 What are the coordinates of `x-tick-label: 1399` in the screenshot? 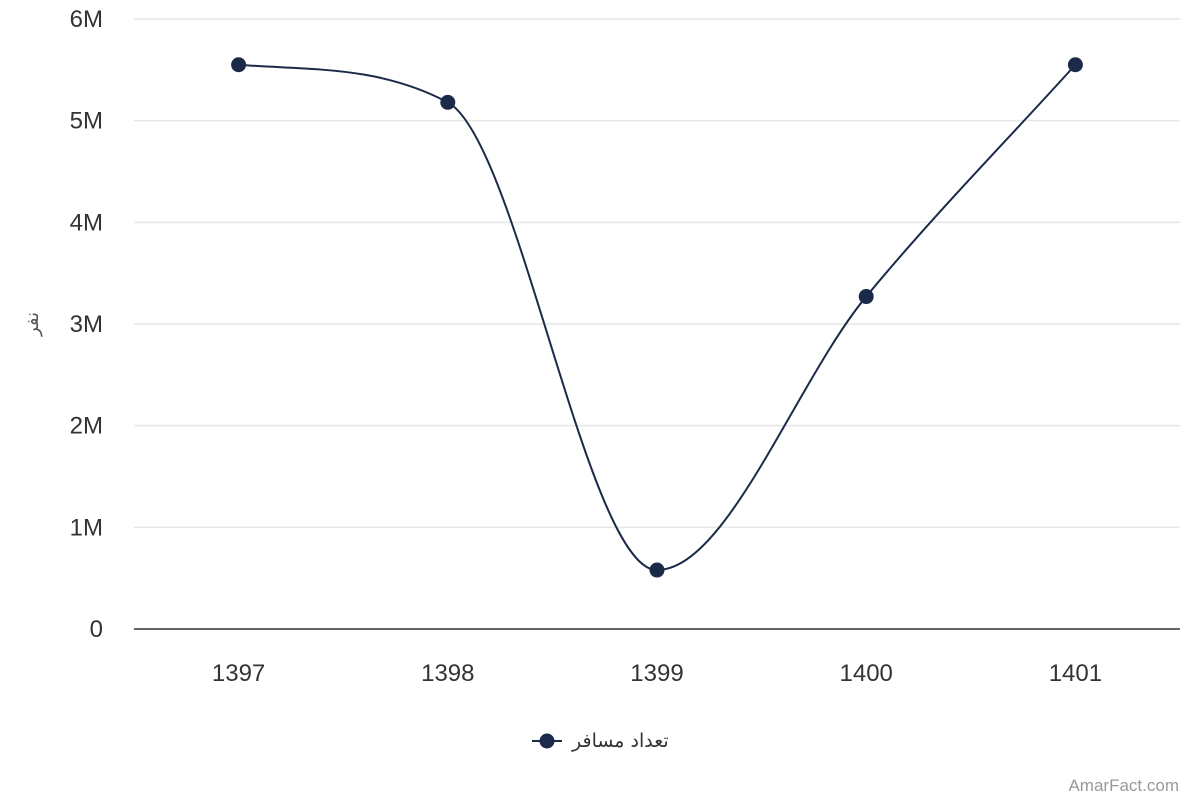 It's located at (656, 673).